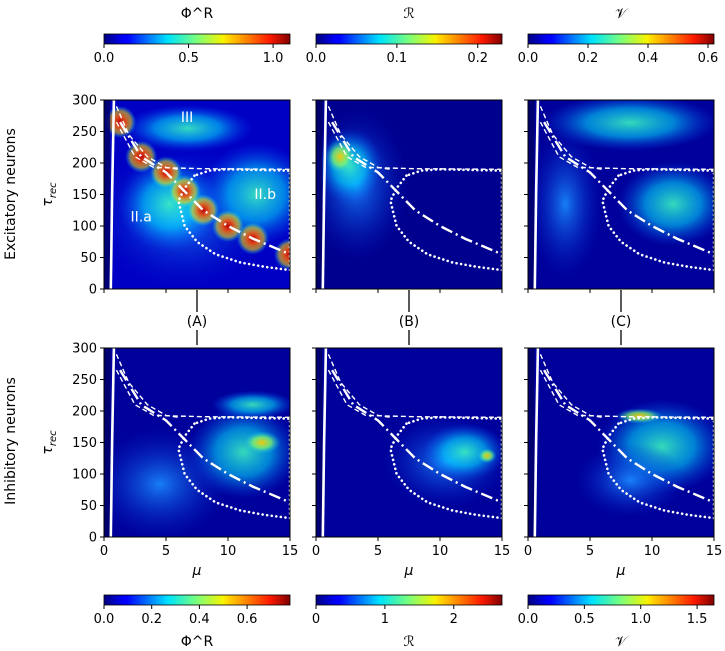 This screenshot has height=651, width=725. What do you see at coordinates (11, 194) in the screenshot?
I see `row-label-excitatory: Excitatory neurons` at bounding box center [11, 194].